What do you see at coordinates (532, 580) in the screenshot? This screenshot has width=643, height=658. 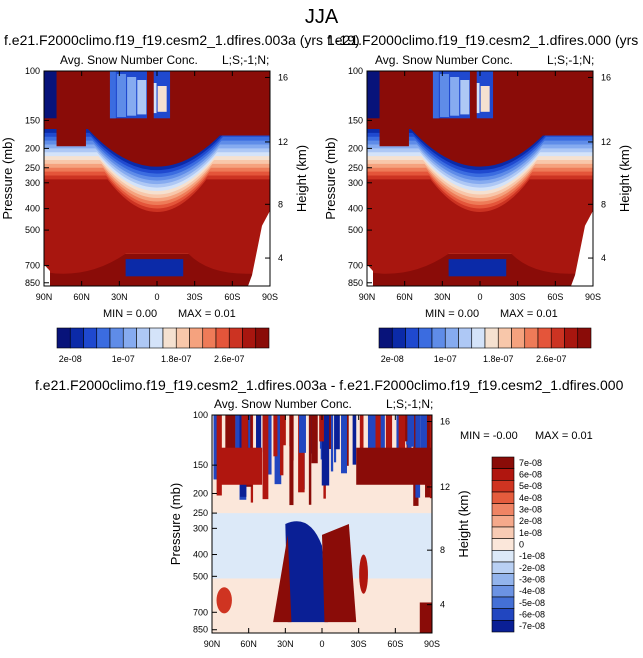 I see `panel3-cbar-label-10: -3e-08` at bounding box center [532, 580].